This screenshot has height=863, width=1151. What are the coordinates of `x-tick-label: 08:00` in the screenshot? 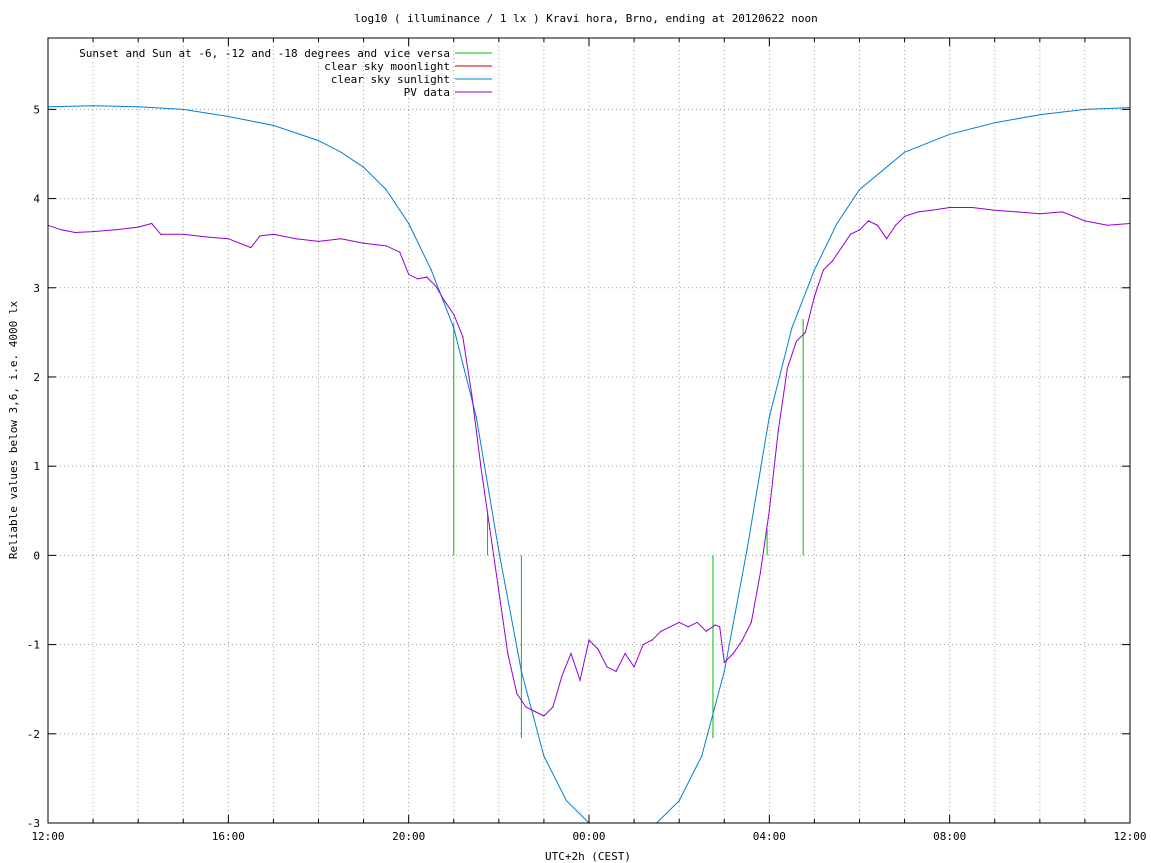 It's located at (949, 836).